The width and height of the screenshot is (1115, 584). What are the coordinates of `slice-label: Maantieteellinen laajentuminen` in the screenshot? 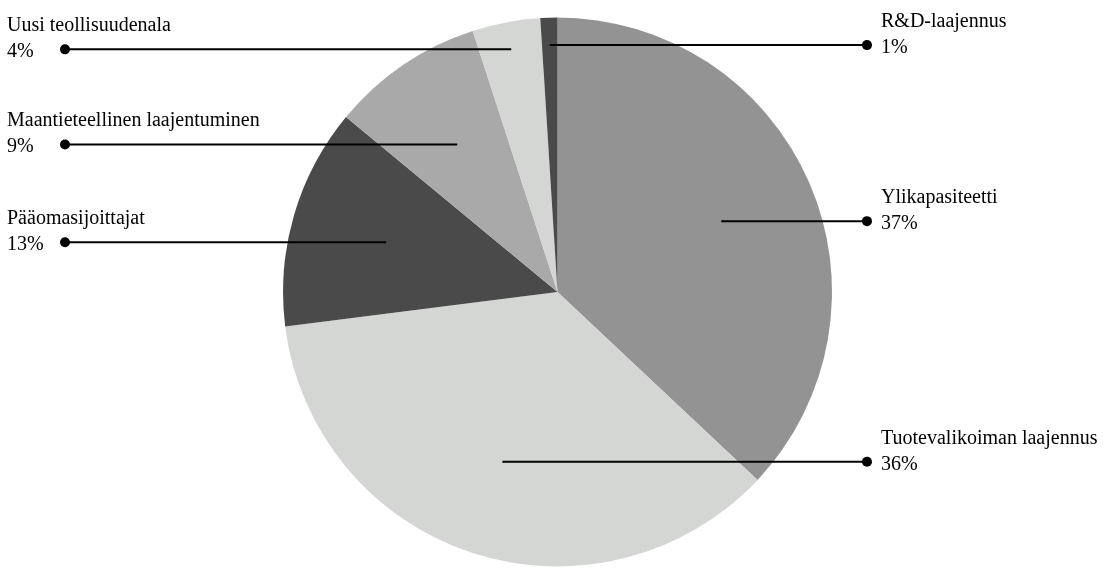 It's located at (133, 119).